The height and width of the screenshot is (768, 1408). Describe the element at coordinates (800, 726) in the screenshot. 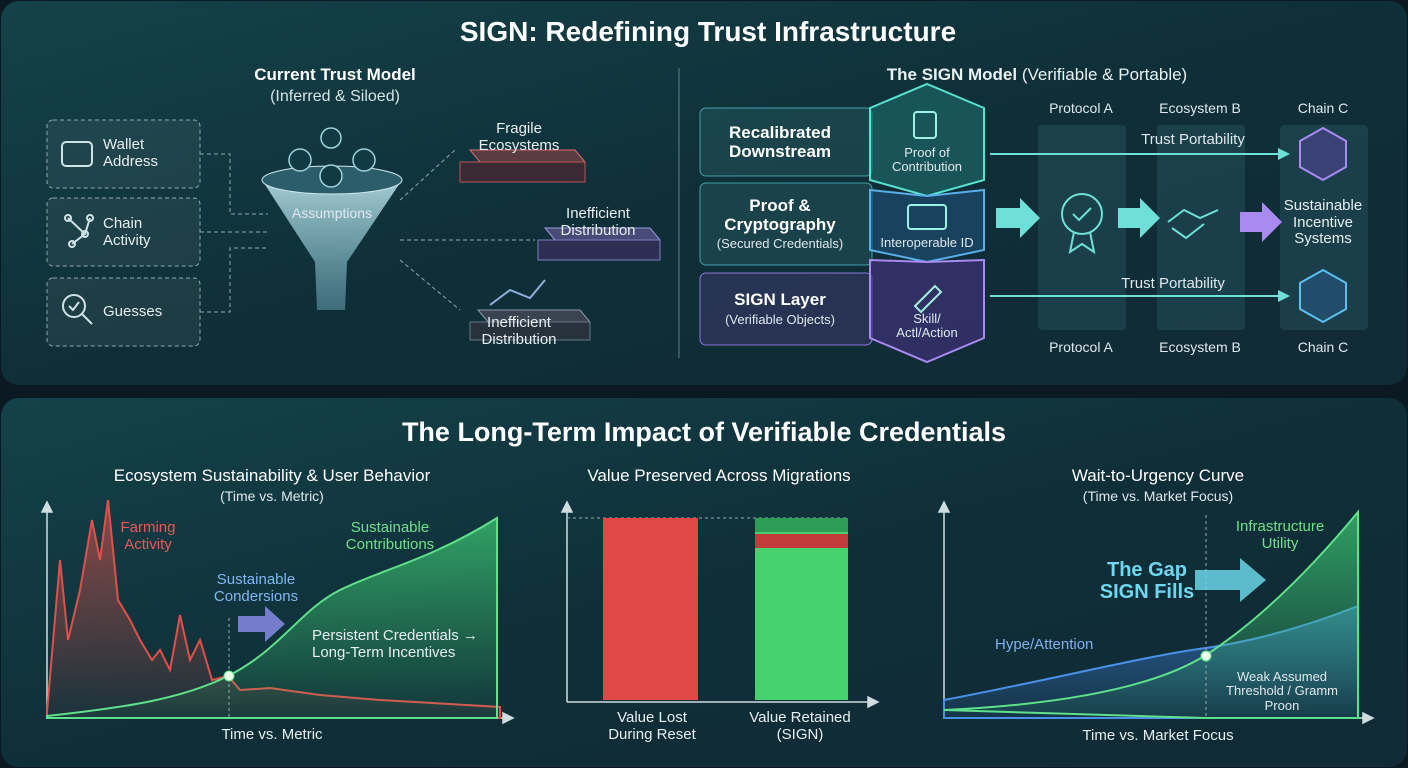

I see `bar-label: Value Retained (SIGN)` at that location.